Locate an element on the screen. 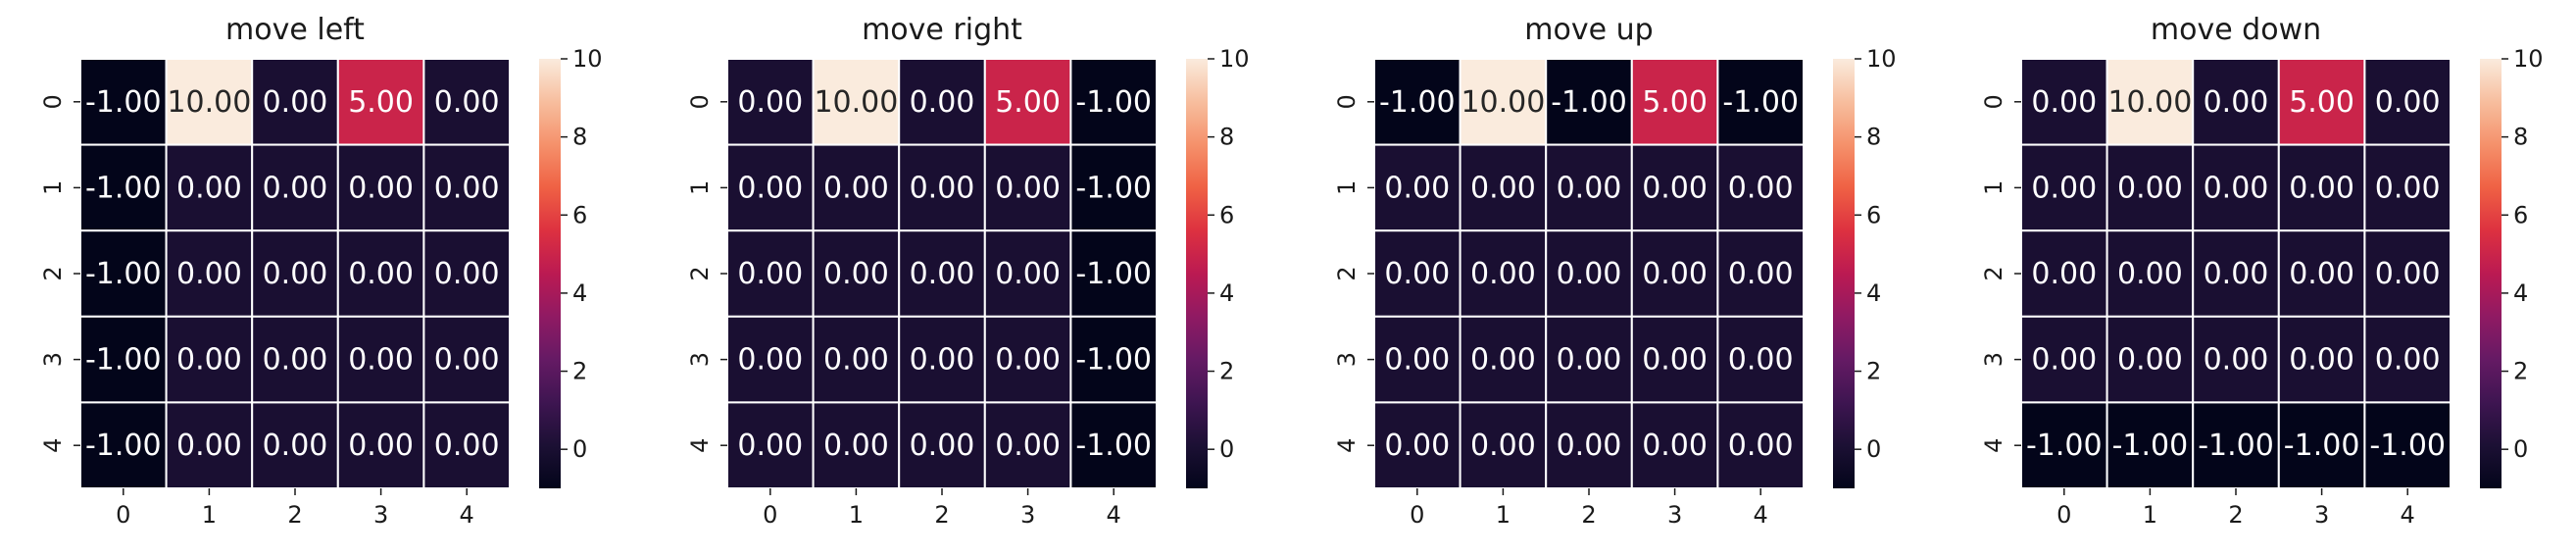 This screenshot has width=2576, height=557. colorbar-tick-label: 10 is located at coordinates (1234, 59).